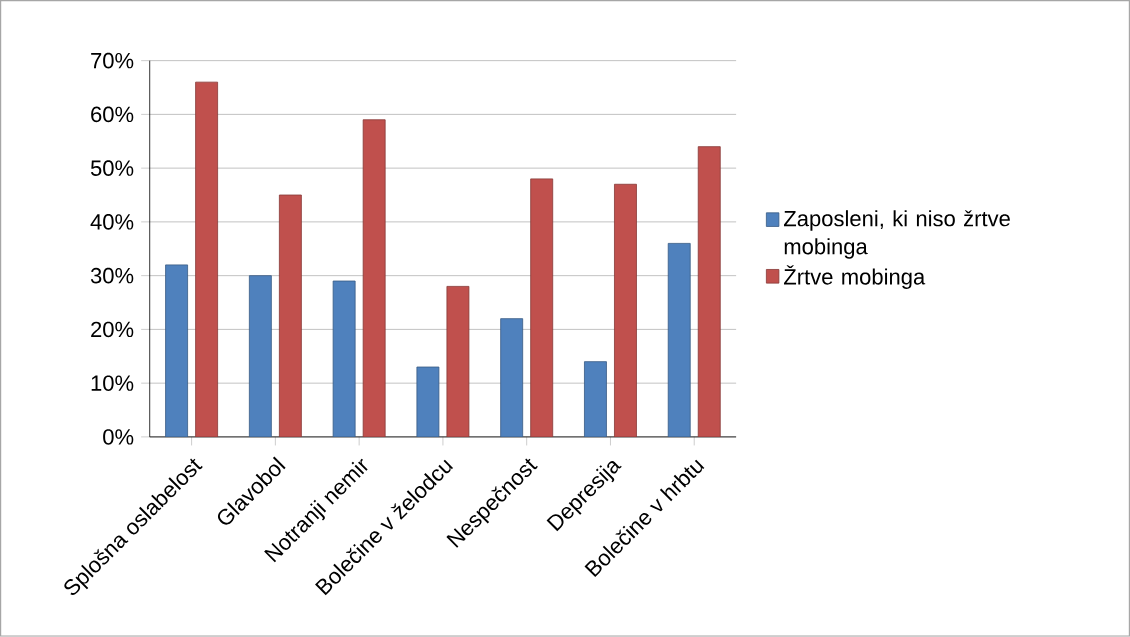 This screenshot has height=637, width=1130. What do you see at coordinates (112, 383) in the screenshot?
I see `y-tick-label: 10%` at bounding box center [112, 383].